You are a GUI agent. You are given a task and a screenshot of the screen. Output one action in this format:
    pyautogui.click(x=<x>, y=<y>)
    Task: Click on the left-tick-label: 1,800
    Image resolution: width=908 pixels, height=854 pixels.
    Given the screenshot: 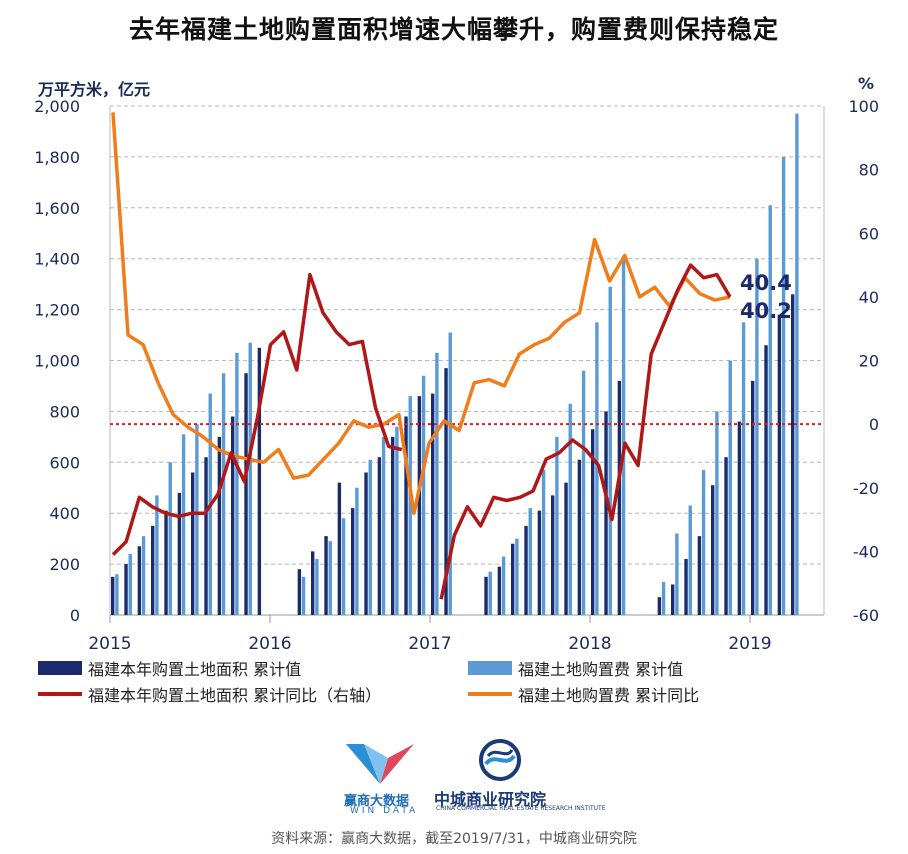 What is the action you would take?
    pyautogui.click(x=57, y=157)
    